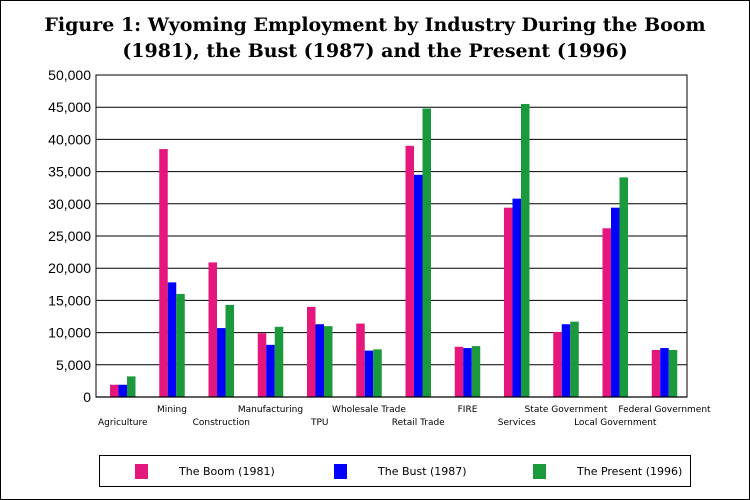  What do you see at coordinates (69, 333) in the screenshot?
I see `y-tick-label: 10,000` at bounding box center [69, 333].